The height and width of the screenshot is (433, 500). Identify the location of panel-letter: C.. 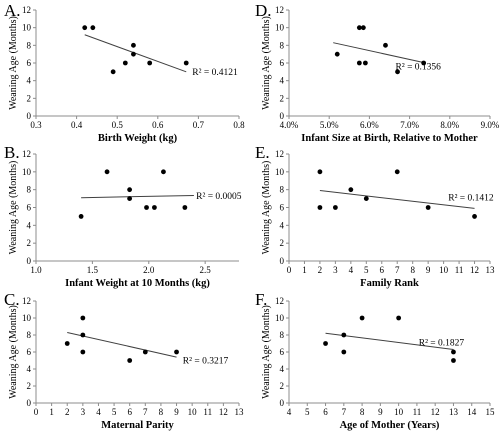
(12, 299).